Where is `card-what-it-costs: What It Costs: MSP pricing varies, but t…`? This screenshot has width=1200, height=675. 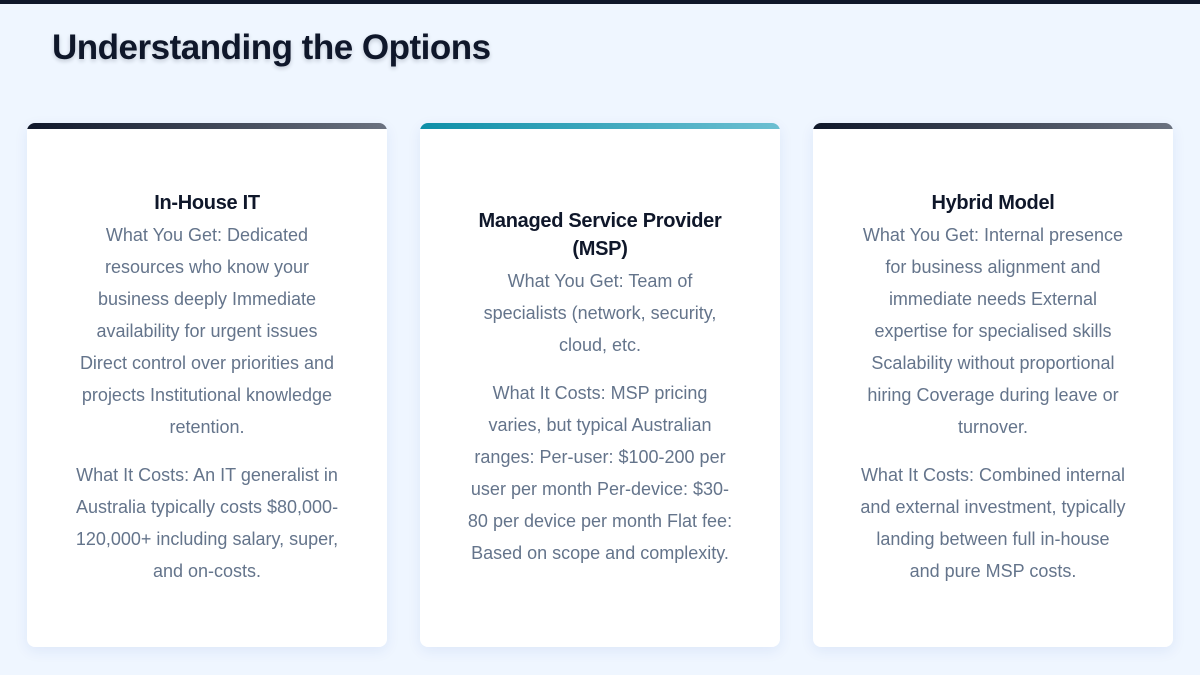
card-what-it-costs: What It Costs: MSP pricing varies, but t… is located at coordinates (600, 473).